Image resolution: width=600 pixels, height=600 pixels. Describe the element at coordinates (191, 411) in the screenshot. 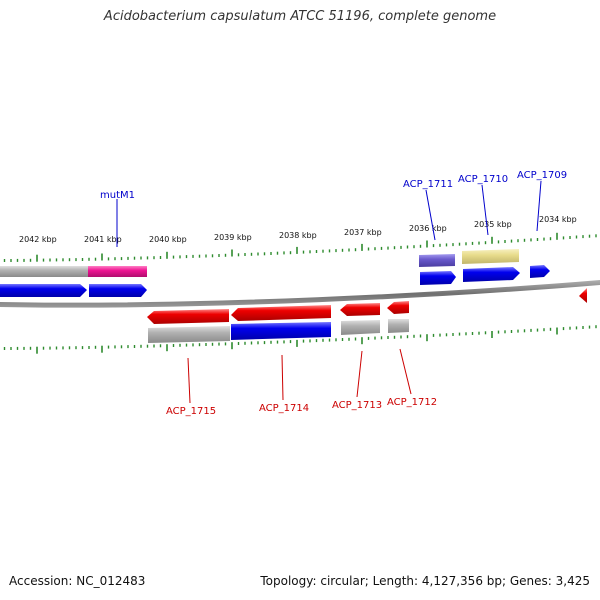

I see `gene-label-reverse: ACP_1715` at that location.